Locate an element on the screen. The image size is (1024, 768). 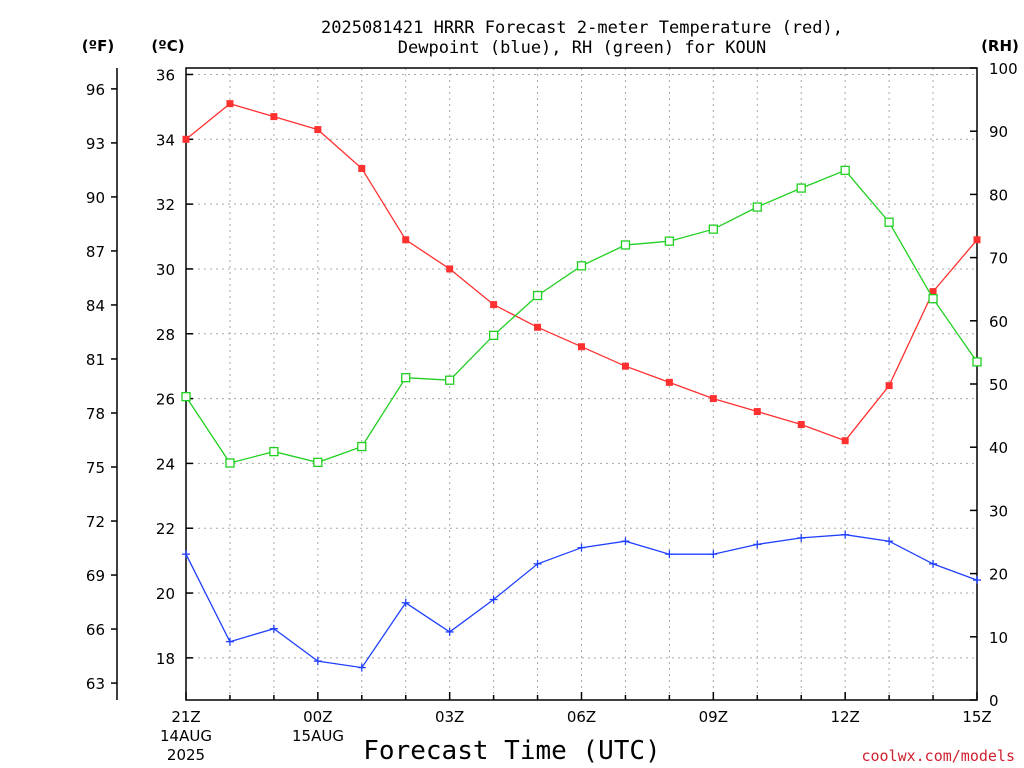
midnight-date-label: 15AUG is located at coordinates (318, 736).